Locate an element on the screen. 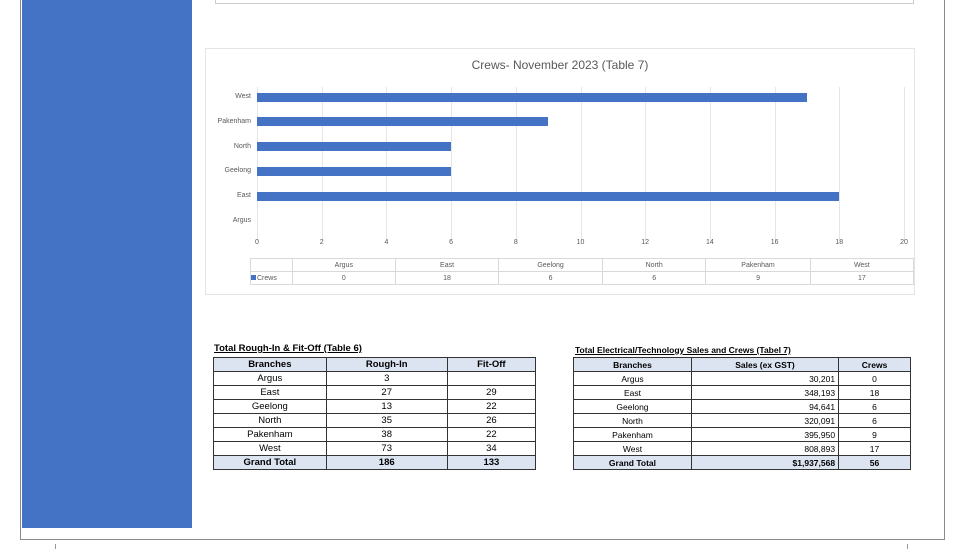 The height and width of the screenshot is (549, 962). table-cell: 808,893 is located at coordinates (765, 448).